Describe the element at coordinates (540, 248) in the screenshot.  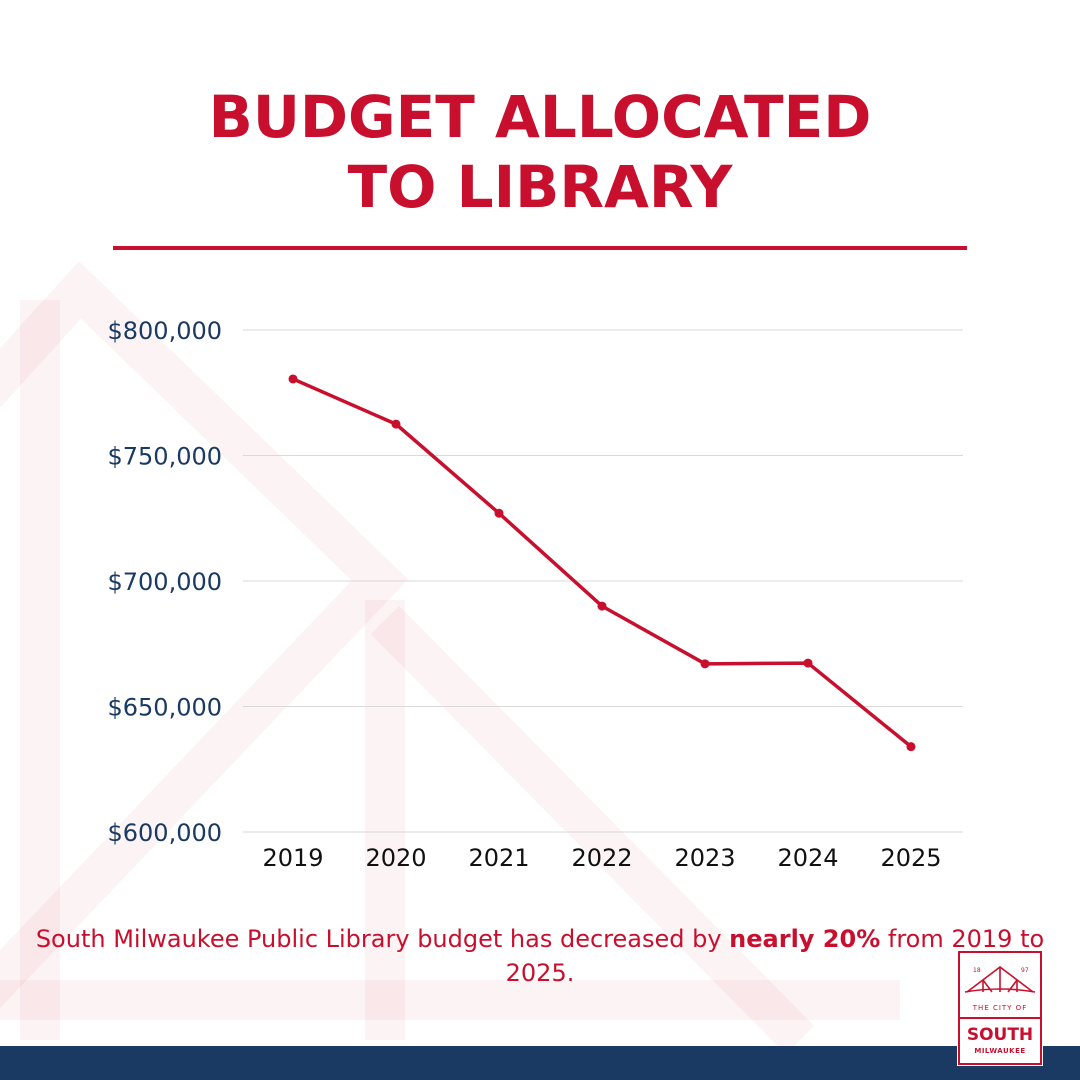
I see `title-divider` at that location.